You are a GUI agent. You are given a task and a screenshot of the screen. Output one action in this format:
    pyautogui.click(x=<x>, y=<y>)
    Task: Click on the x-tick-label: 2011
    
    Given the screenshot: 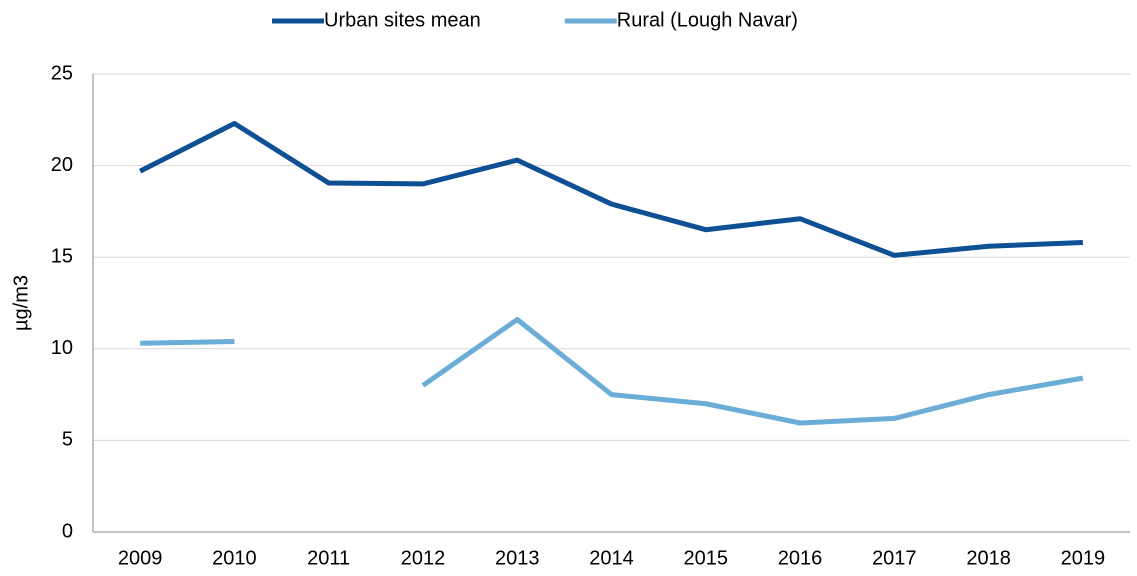 What is the action you would take?
    pyautogui.click(x=328, y=558)
    